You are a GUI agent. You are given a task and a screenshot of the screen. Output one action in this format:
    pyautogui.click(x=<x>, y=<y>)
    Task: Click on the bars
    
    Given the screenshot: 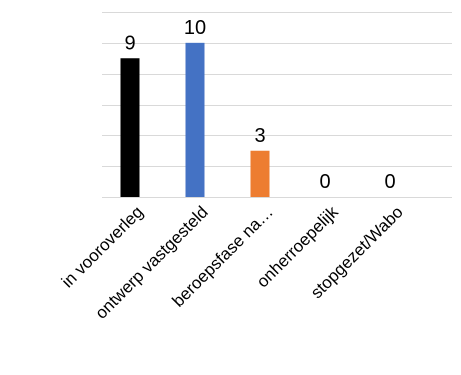 What is the action you would take?
    pyautogui.click(x=195, y=120)
    